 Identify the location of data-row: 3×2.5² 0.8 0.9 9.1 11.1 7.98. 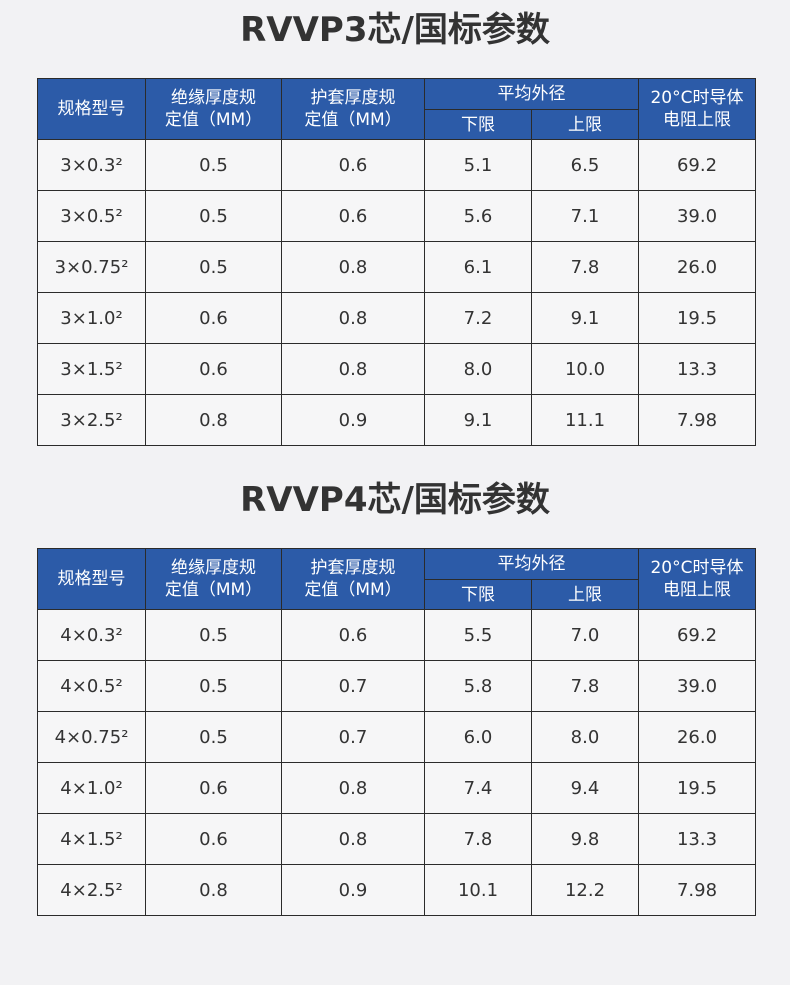
(396, 420).